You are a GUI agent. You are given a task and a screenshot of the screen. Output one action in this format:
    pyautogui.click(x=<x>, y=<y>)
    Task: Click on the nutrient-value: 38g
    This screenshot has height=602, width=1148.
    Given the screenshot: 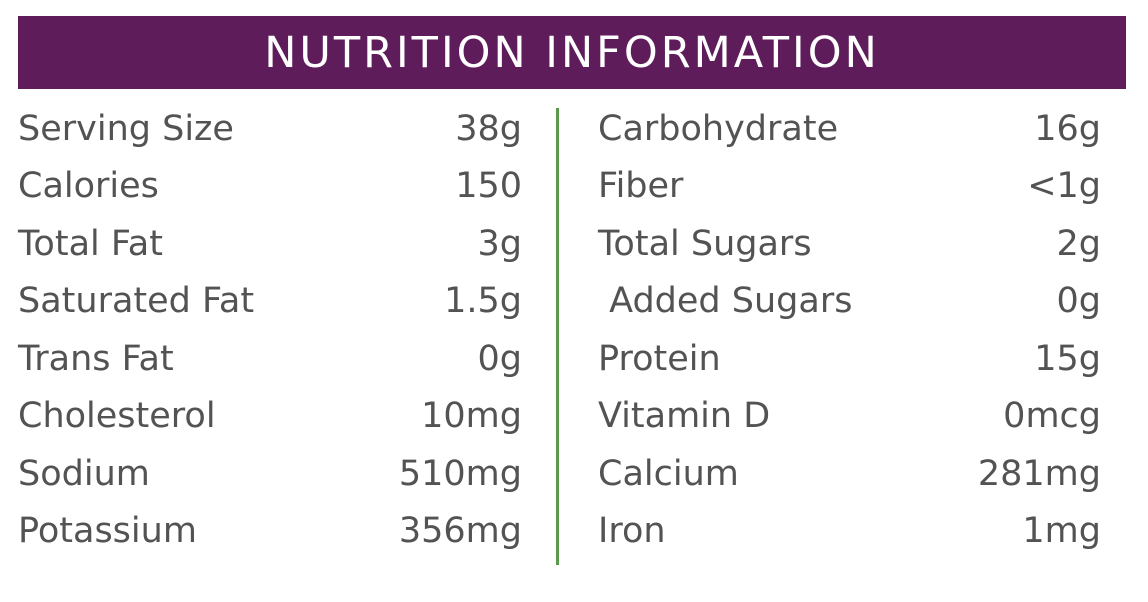 What is the action you would take?
    pyautogui.click(x=488, y=128)
    